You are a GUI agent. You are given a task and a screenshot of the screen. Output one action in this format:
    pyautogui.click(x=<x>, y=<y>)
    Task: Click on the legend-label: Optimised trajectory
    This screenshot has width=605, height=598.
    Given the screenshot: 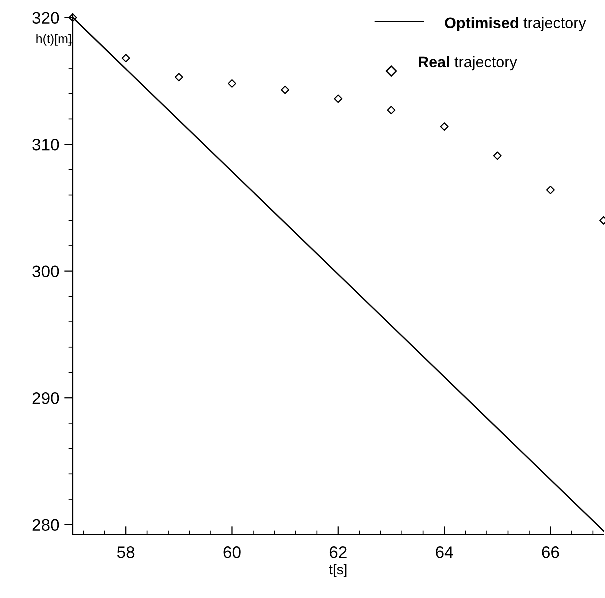 What is the action you would take?
    pyautogui.click(x=515, y=24)
    